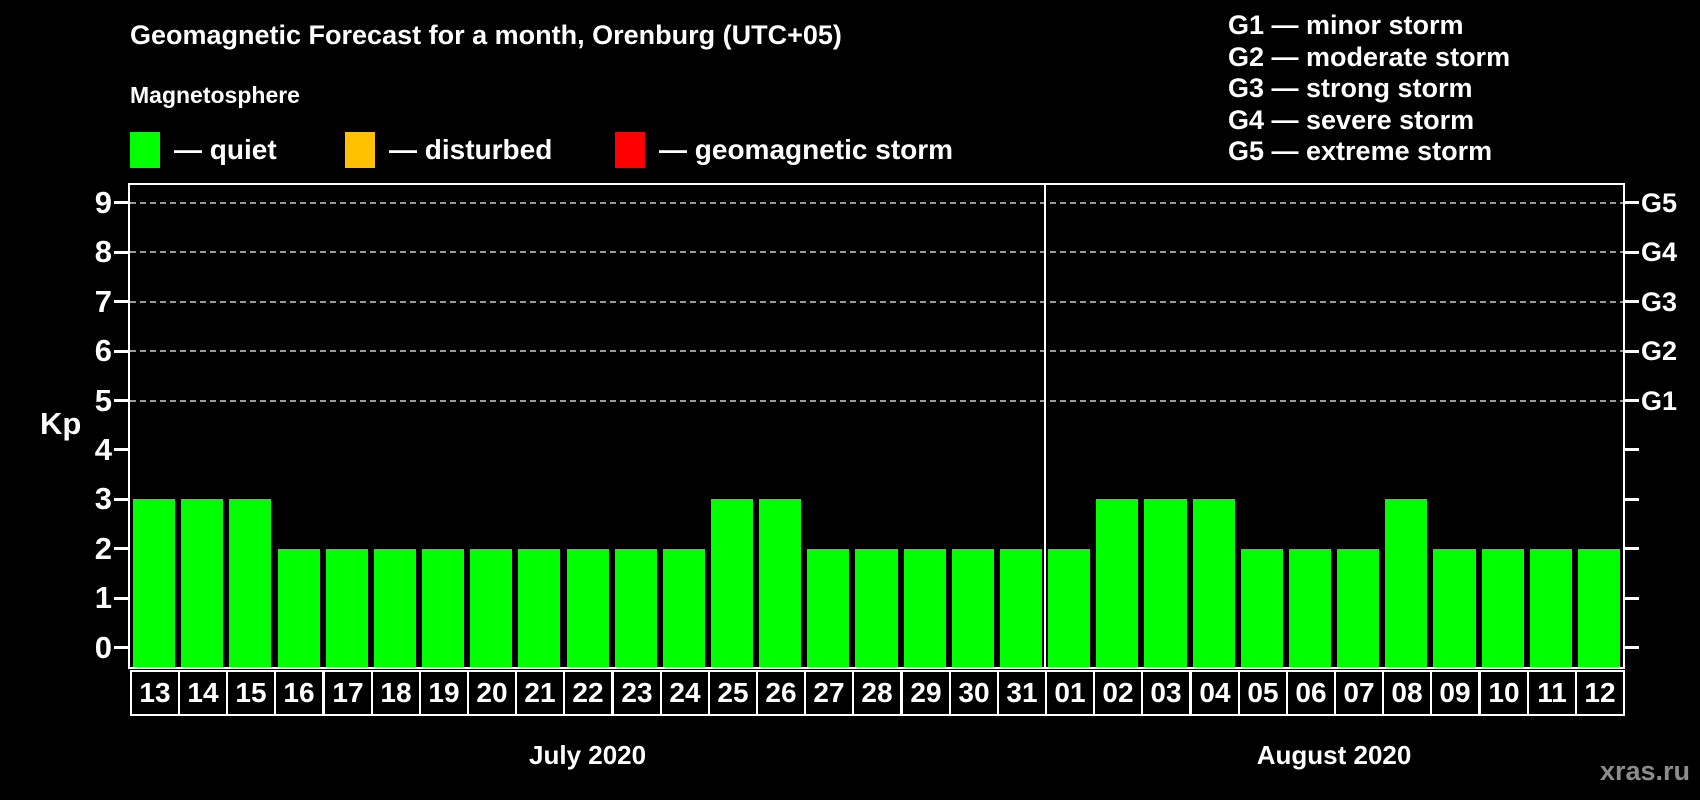 The height and width of the screenshot is (800, 1700). Describe the element at coordinates (203, 693) in the screenshot. I see `day-label-14: 14` at that location.